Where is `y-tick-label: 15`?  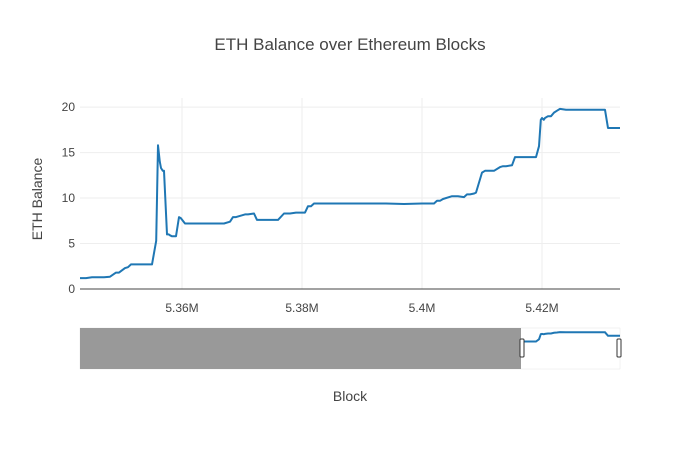 y-tick-label: 15 is located at coordinates (69, 153).